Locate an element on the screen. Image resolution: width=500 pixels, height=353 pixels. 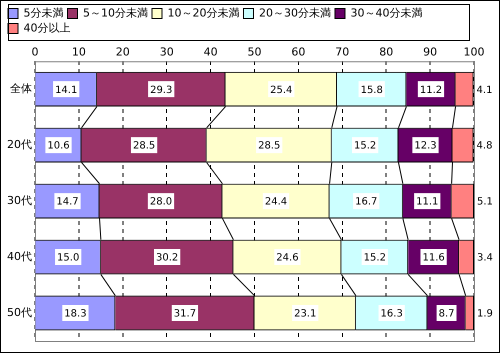
text: 15.8 is located at coordinates (371, 90).